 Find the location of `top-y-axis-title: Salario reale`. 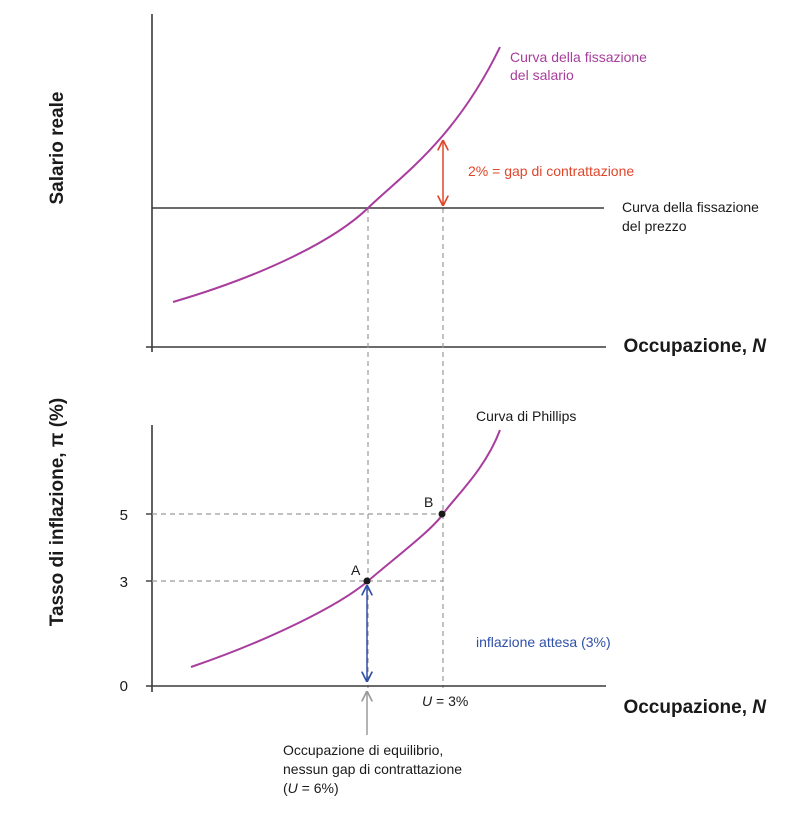

top-y-axis-title: Salario reale is located at coordinates (57, 147).